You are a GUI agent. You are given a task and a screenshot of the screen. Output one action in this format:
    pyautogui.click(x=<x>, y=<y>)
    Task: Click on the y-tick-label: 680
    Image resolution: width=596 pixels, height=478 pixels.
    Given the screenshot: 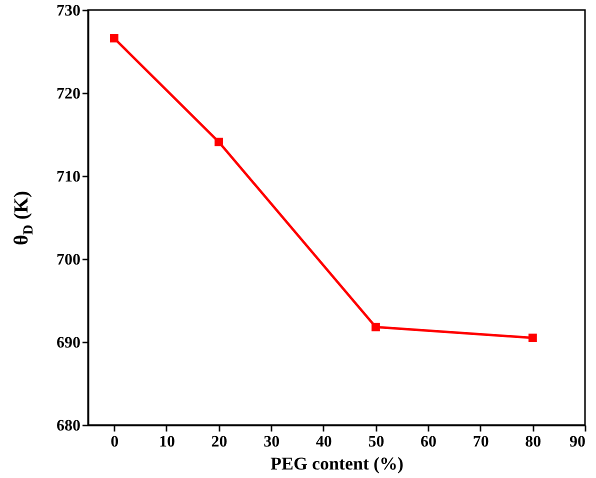 What is the action you would take?
    pyautogui.click(x=68, y=426)
    